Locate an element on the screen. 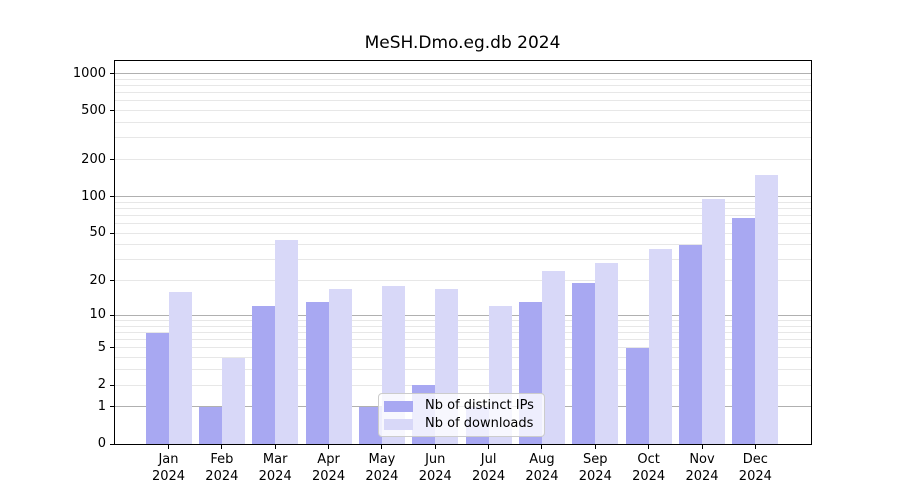 The width and height of the screenshot is (900, 500). x-tick-label: Aug 2024 is located at coordinates (542, 468).